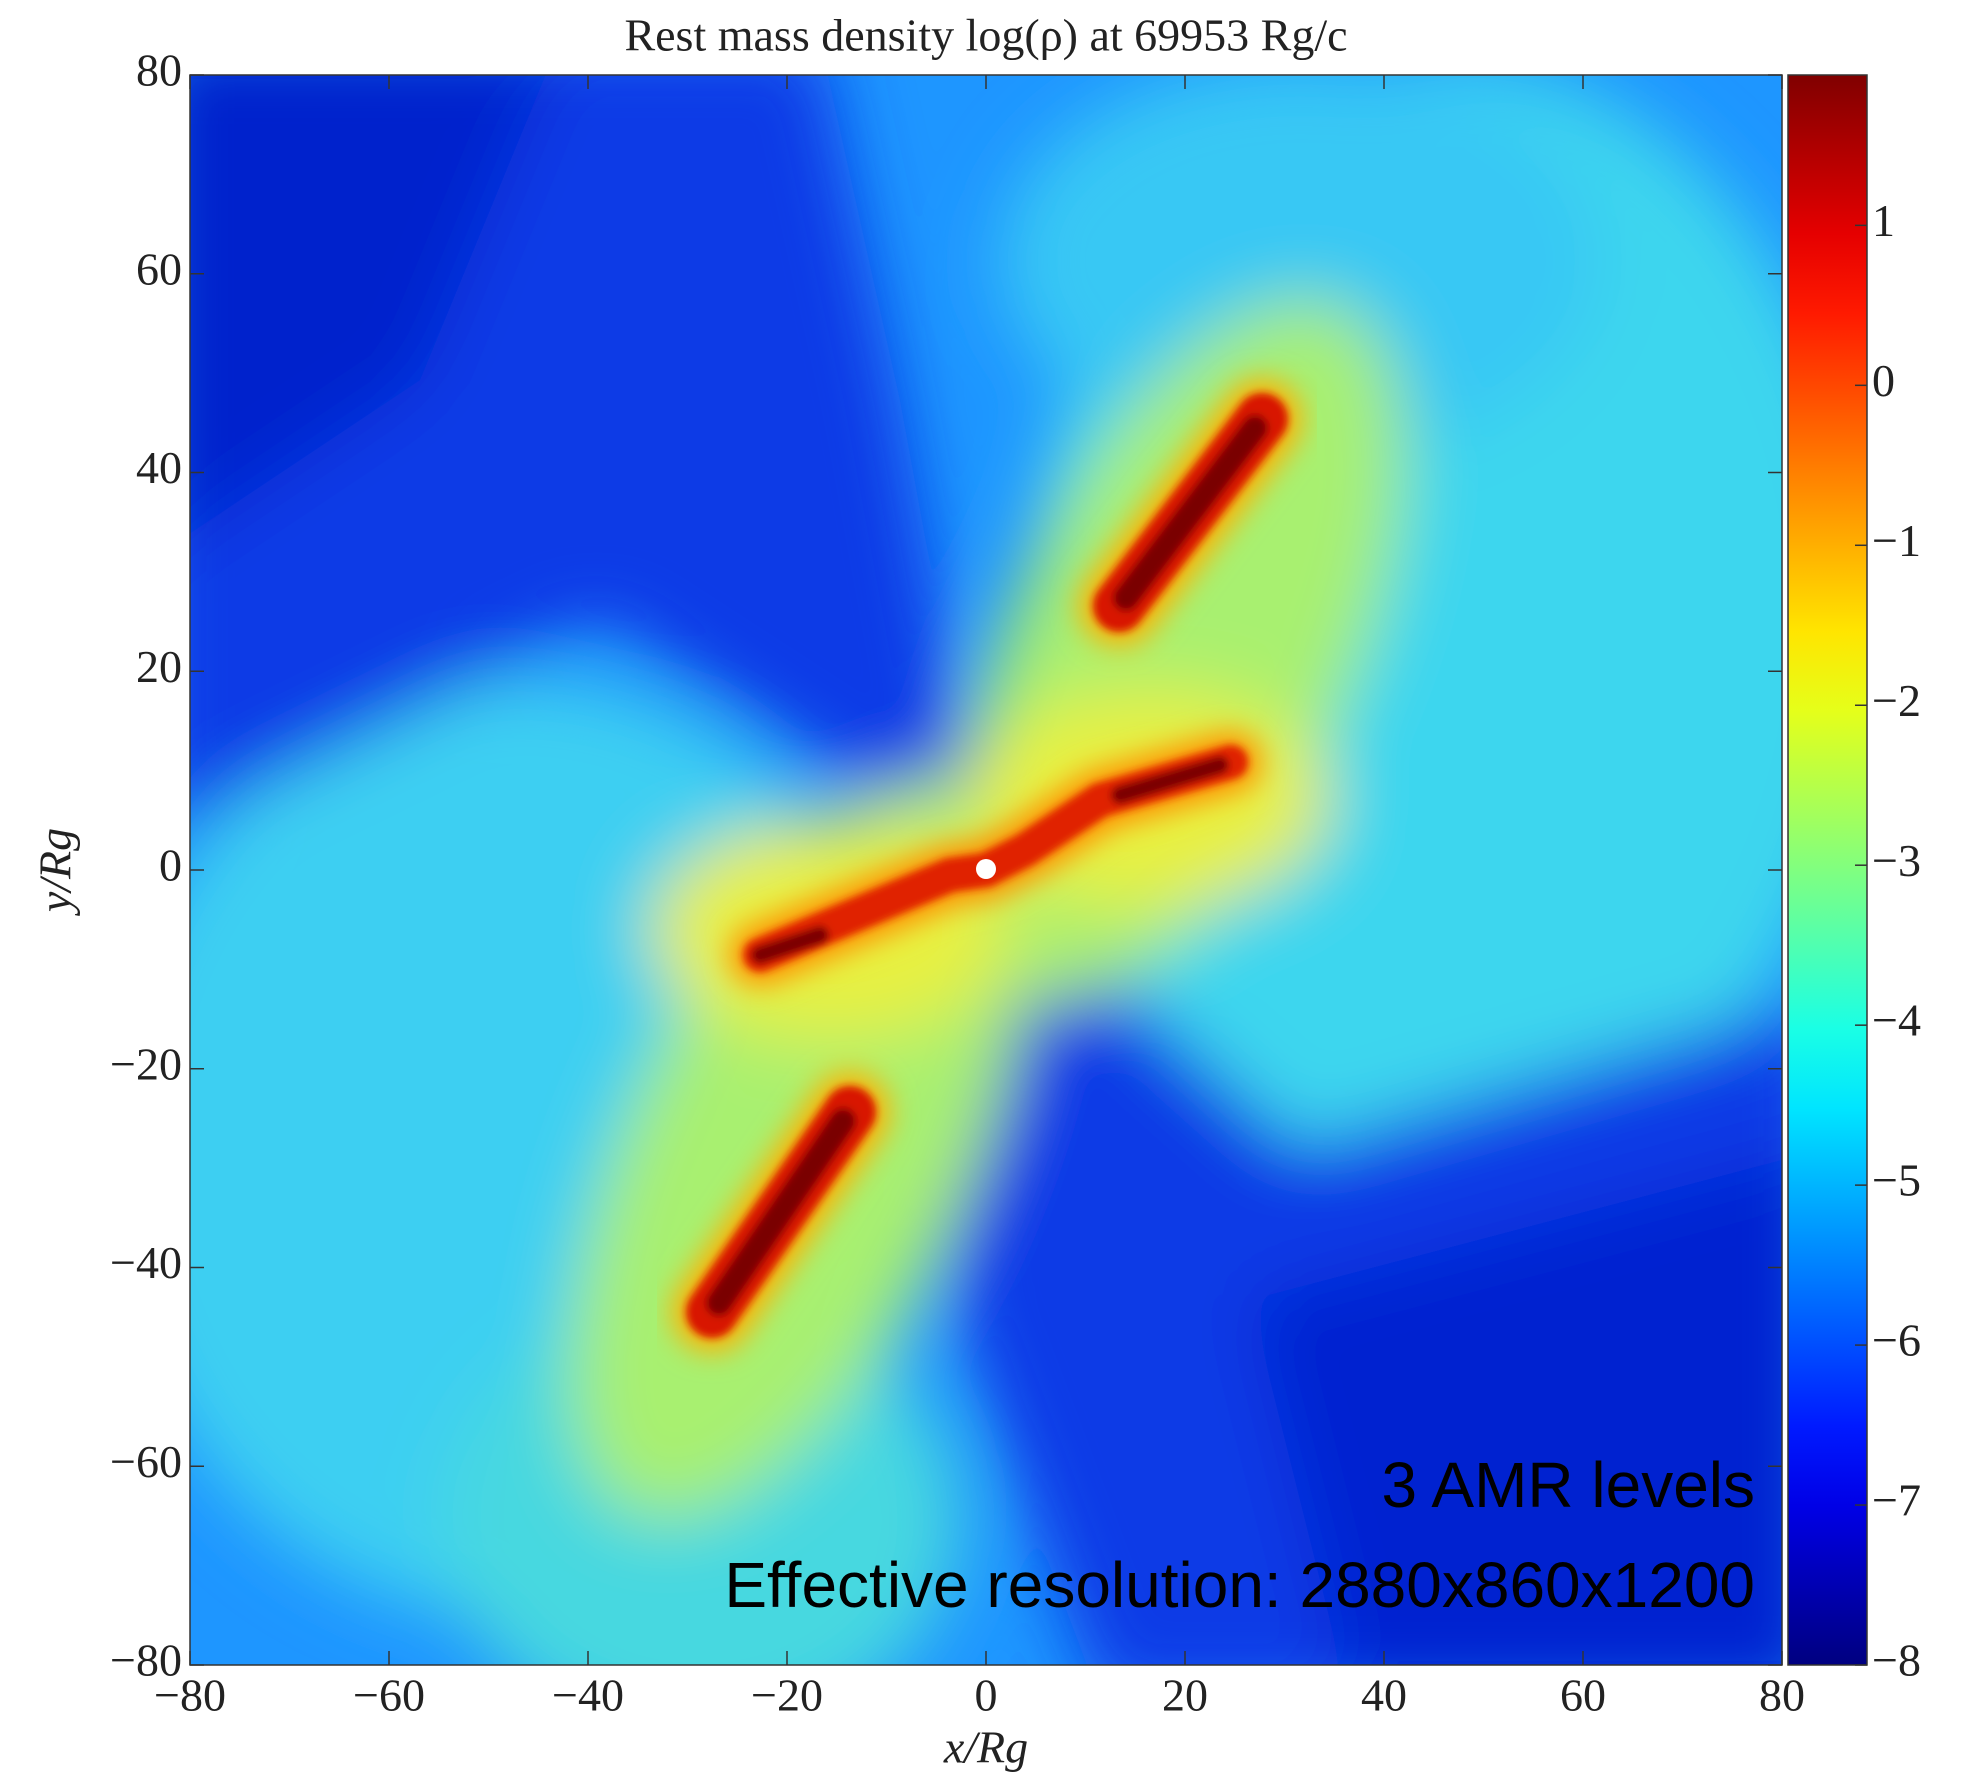  Describe the element at coordinates (1896, 540) in the screenshot. I see `colorbar-tick-label: −1` at that location.